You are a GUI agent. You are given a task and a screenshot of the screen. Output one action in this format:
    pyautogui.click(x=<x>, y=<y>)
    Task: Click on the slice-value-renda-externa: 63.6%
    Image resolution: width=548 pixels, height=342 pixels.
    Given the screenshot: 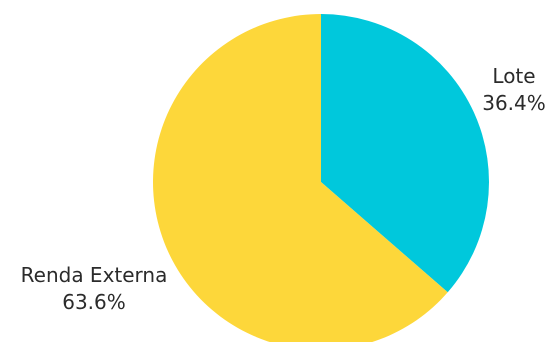 What is the action you would take?
    pyautogui.click(x=94, y=302)
    